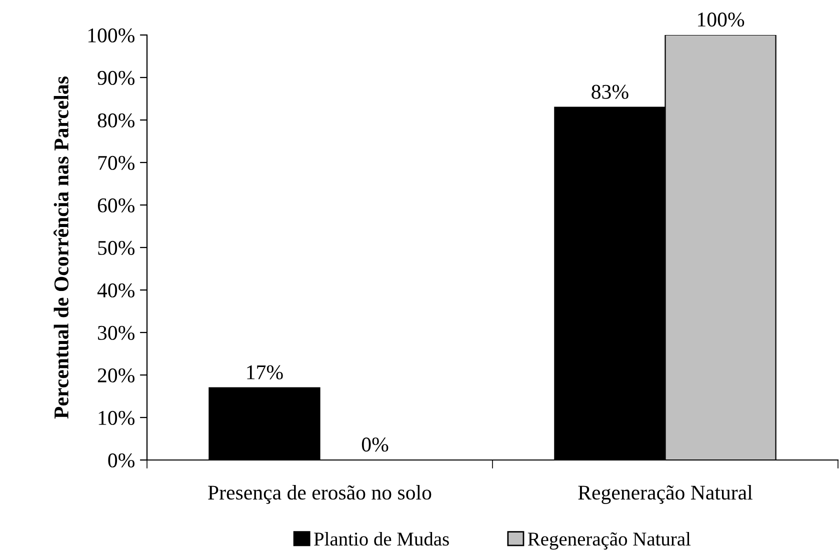 This screenshot has height=556, width=840. What do you see at coordinates (116, 77) in the screenshot?
I see `y-tick-label: 90%` at bounding box center [116, 77].